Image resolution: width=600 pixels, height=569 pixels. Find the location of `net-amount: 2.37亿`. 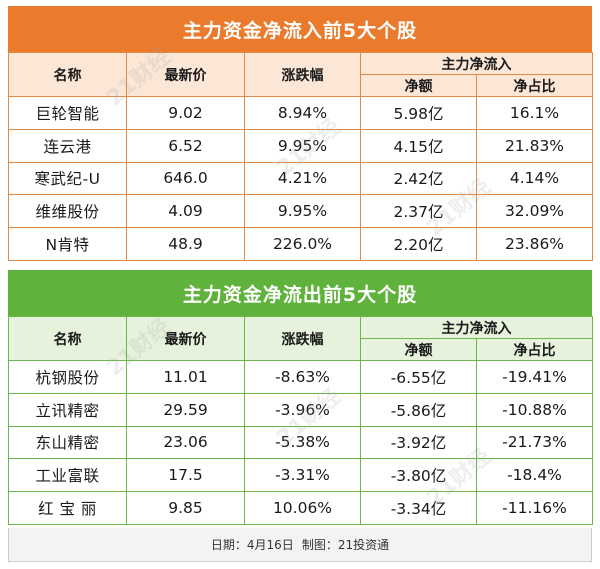

net-amount: 2.37亿 is located at coordinates (418, 211).